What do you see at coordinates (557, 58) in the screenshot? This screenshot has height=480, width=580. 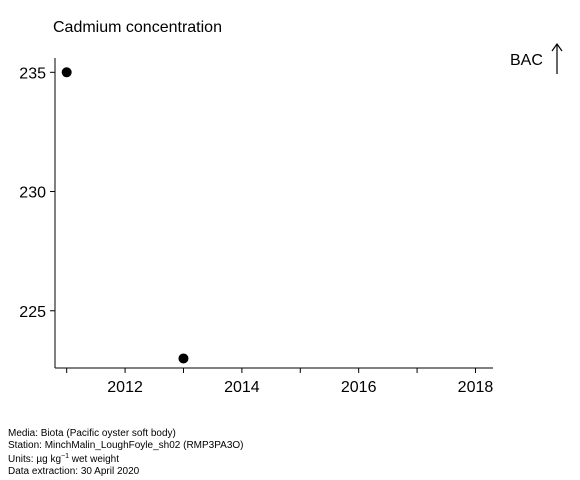 I see `up-arrow-icon` at bounding box center [557, 58].